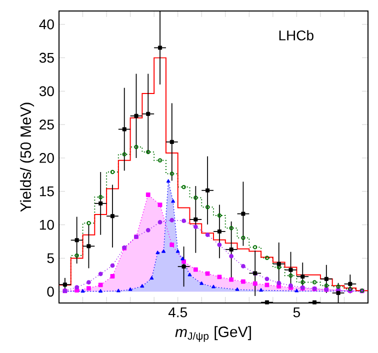 The image size is (378, 353). I want to click on y-tick-label: 5, so click(50, 258).